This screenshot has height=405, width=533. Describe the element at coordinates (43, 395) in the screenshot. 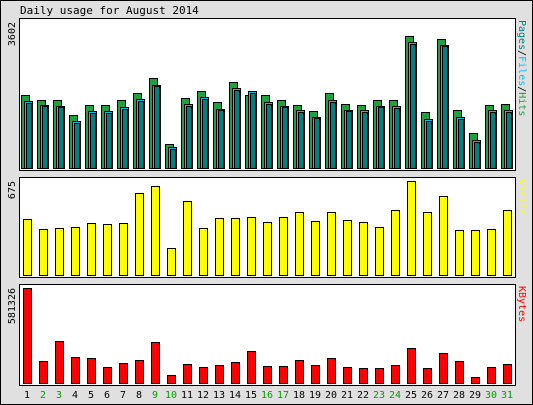

I see `x-tick-label: 2` at that location.